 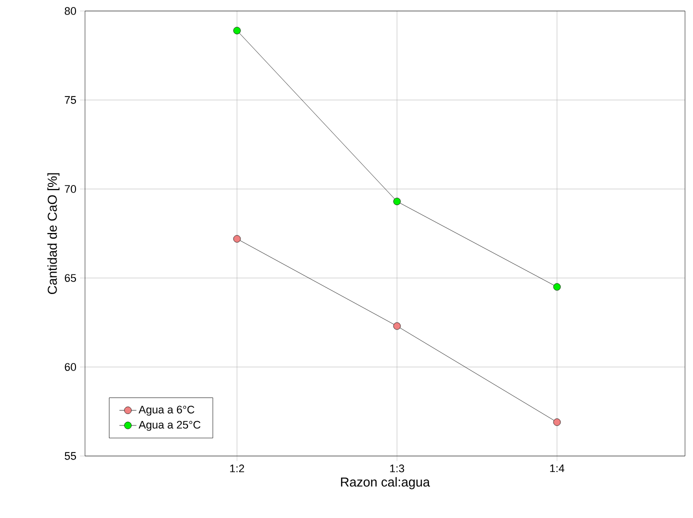 What do you see at coordinates (237, 468) in the screenshot?
I see `x-tick-label: 1:2` at bounding box center [237, 468].